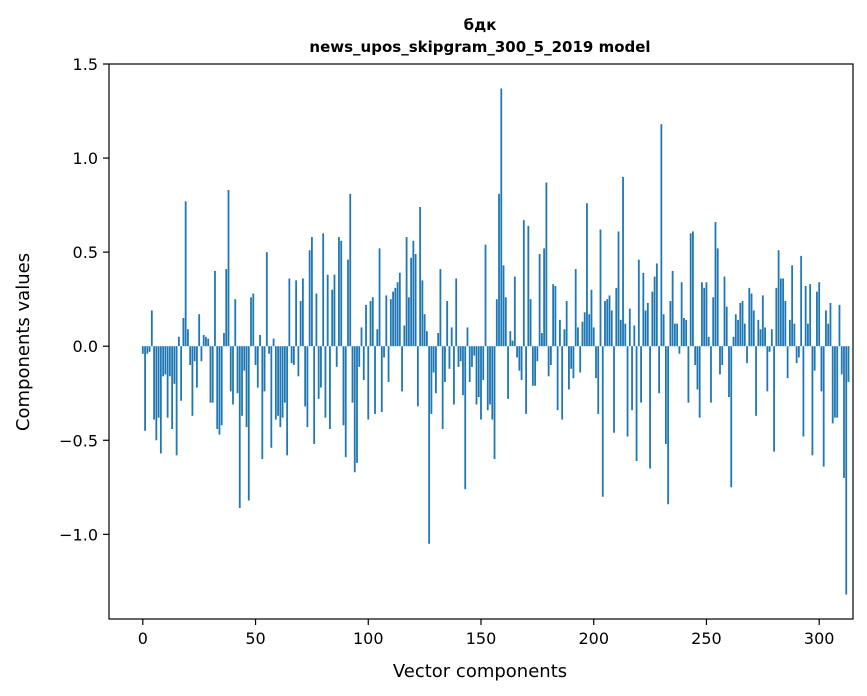 The width and height of the screenshot is (867, 696). I want to click on y-axis-label: Components values, so click(23, 342).